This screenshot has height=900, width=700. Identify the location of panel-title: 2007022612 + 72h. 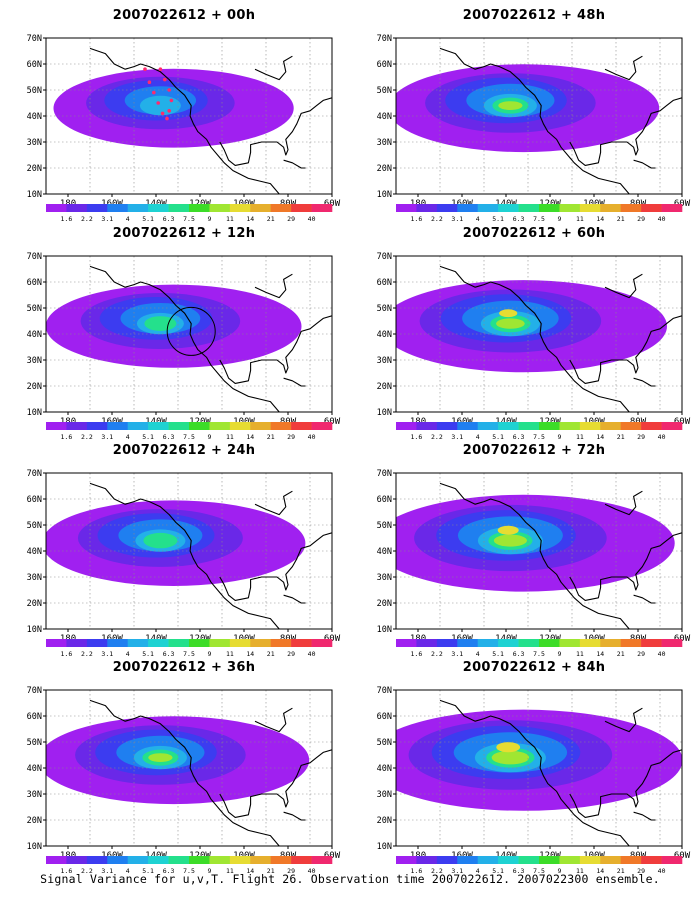
(534, 450).